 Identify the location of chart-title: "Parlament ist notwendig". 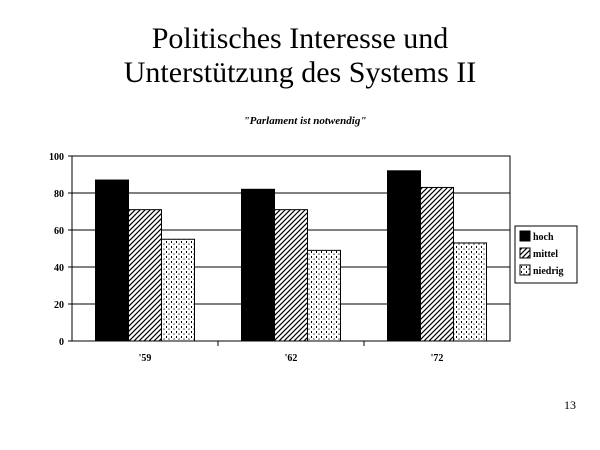
(305, 121).